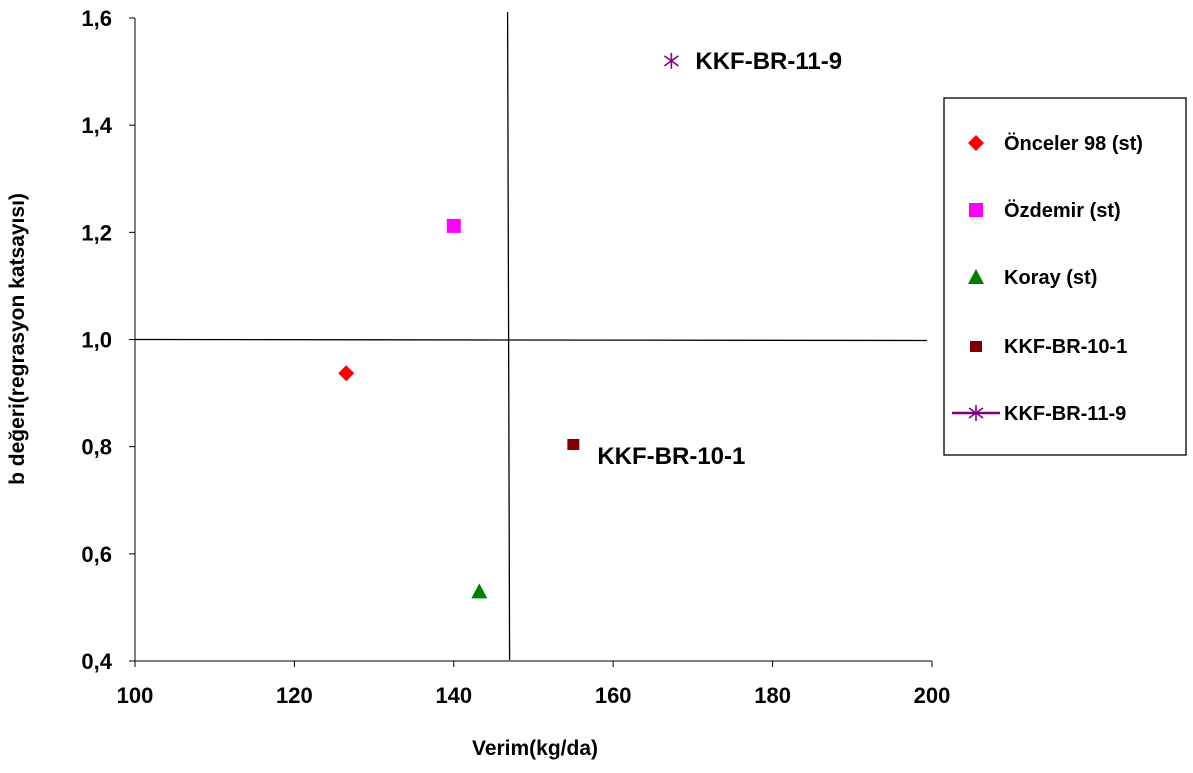  Describe the element at coordinates (719, 259) in the screenshot. I see `annotations: KKF-BR-11-9 KKF-BR-10-1` at that location.